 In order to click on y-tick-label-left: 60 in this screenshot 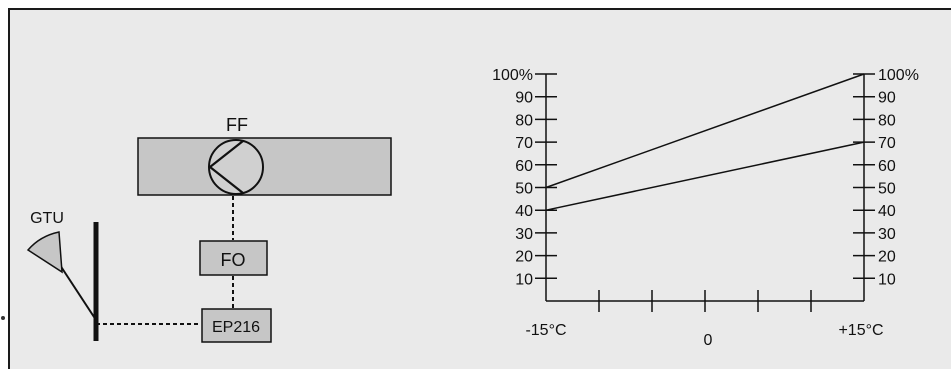, I will do `click(524, 166)`.